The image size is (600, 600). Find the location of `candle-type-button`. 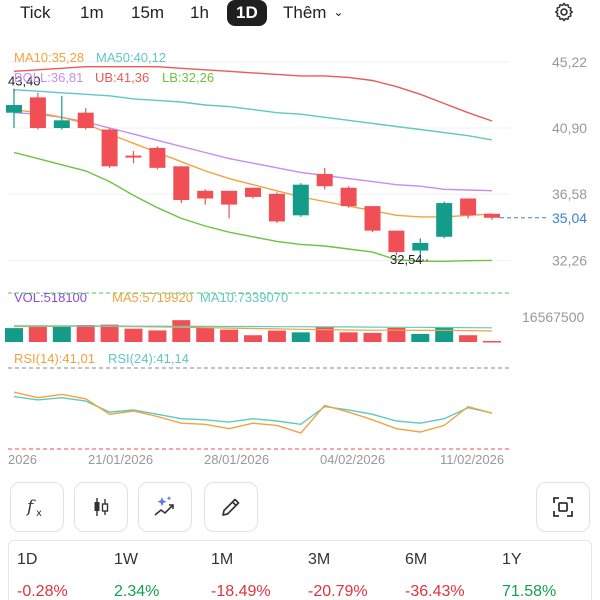

candle-type-button is located at coordinates (101, 507).